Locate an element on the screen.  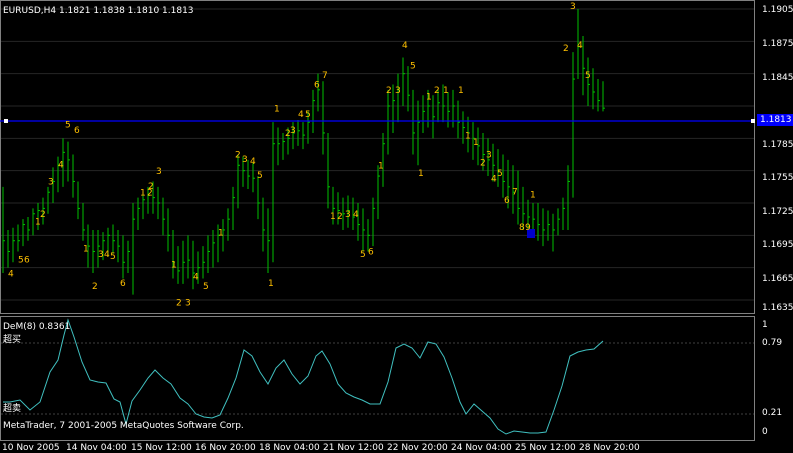
chart-header: EURUSD,H4 1.1821 1.1838 1.1810 1.1813 is located at coordinates (98, 11).